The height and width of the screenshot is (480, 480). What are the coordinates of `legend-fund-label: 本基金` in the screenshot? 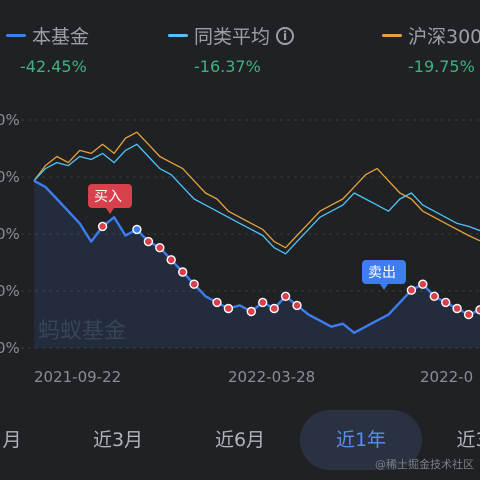 It's located at (61, 37).